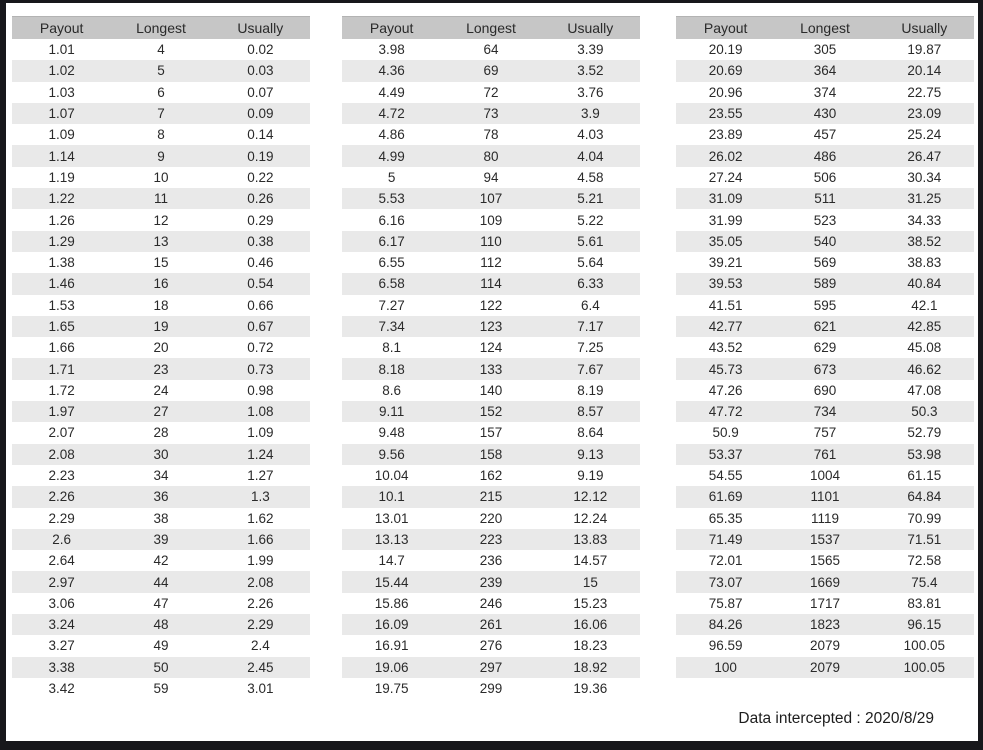 The height and width of the screenshot is (750, 983). What do you see at coordinates (391, 50) in the screenshot?
I see `table-cell: 3.98` at bounding box center [391, 50].